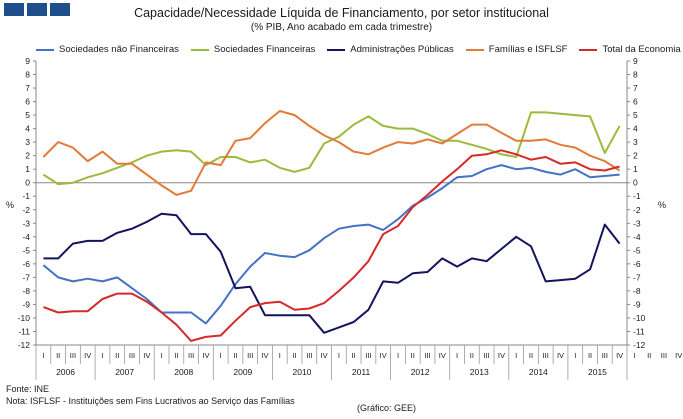  Describe the element at coordinates (301, 372) in the screenshot. I see `year-label: 2010` at that location.